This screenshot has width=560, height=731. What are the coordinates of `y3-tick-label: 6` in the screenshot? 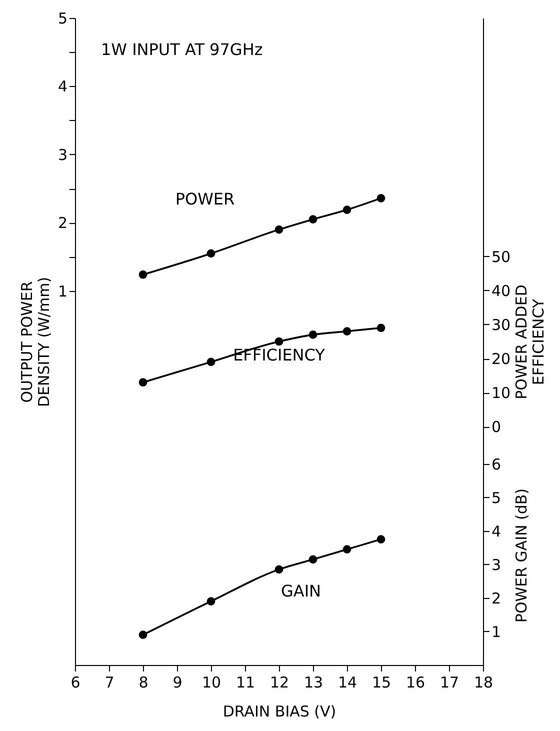 It's located at (497, 464).